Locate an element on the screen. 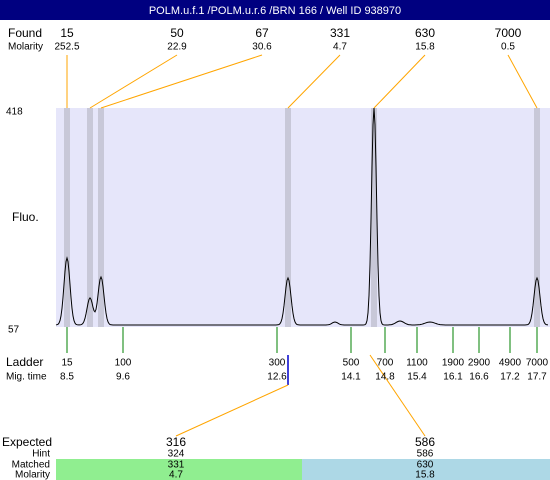 The image size is (550, 480). found-size: 331 is located at coordinates (340, 33).